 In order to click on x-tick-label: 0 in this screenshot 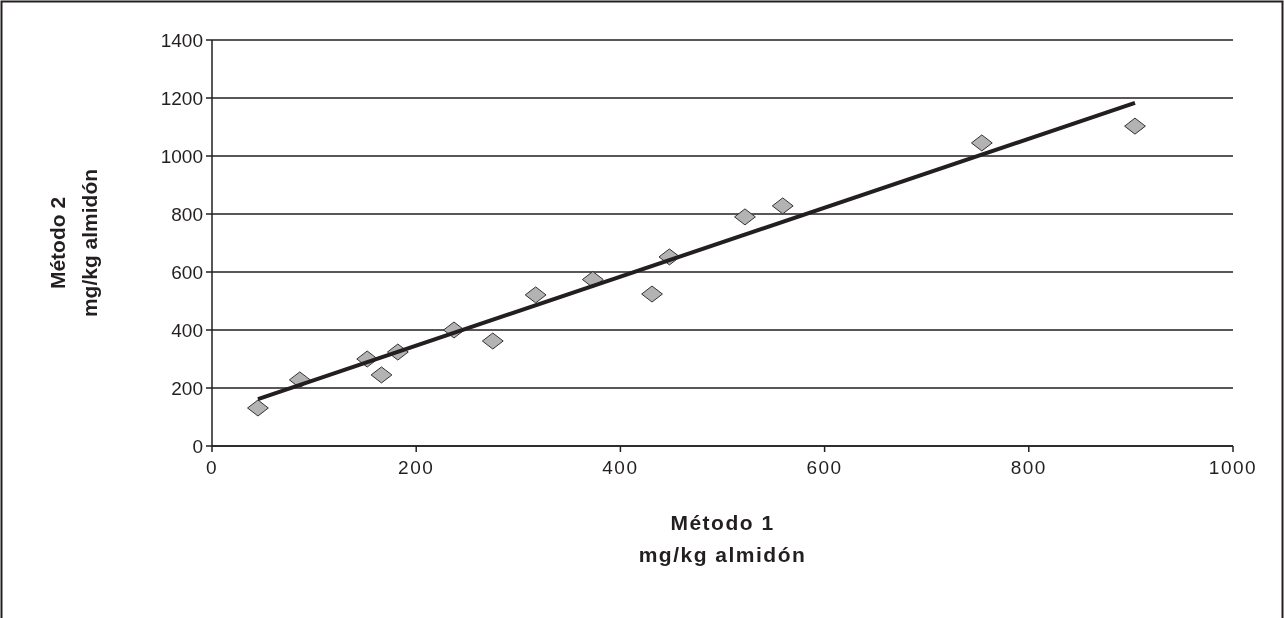, I will do `click(212, 467)`.